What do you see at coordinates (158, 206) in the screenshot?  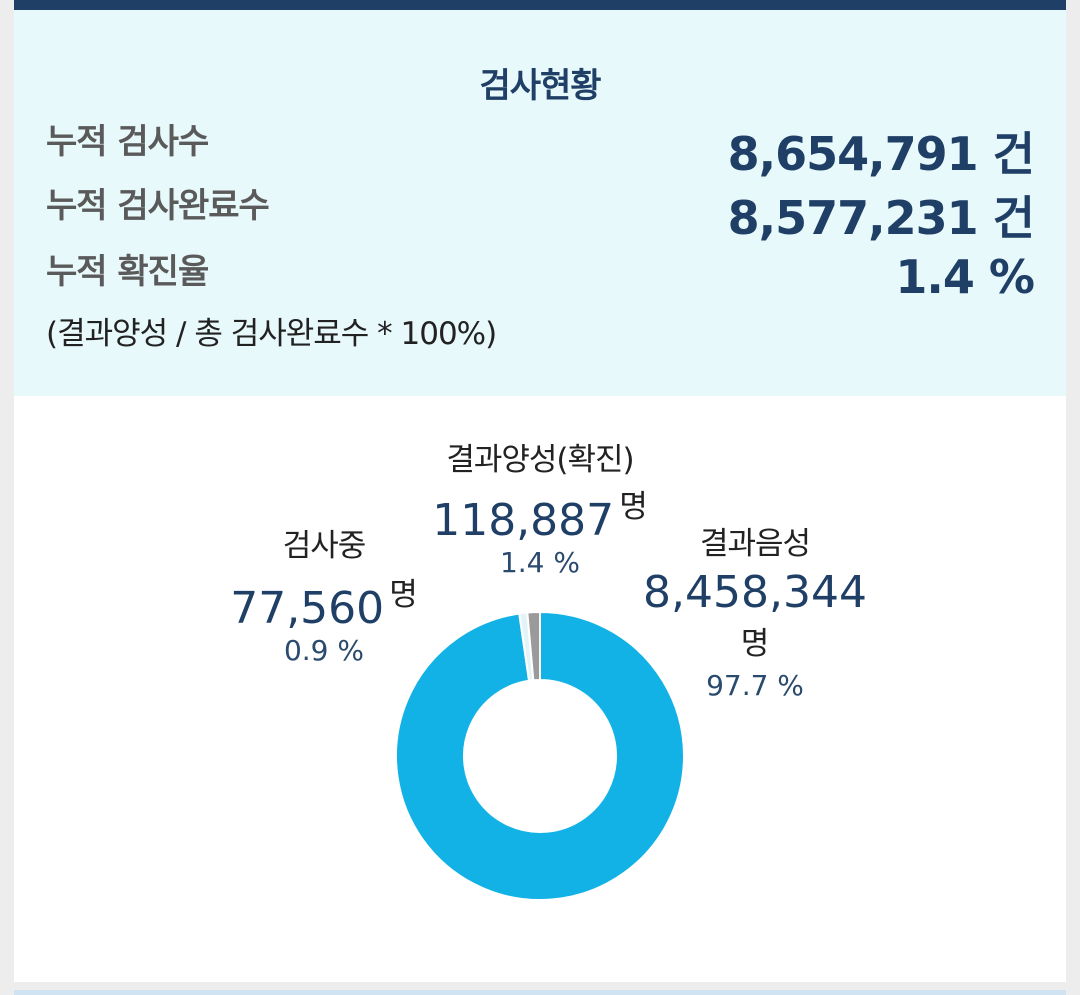 I see `completed-tests-label: 누적 검사완료수` at bounding box center [158, 206].